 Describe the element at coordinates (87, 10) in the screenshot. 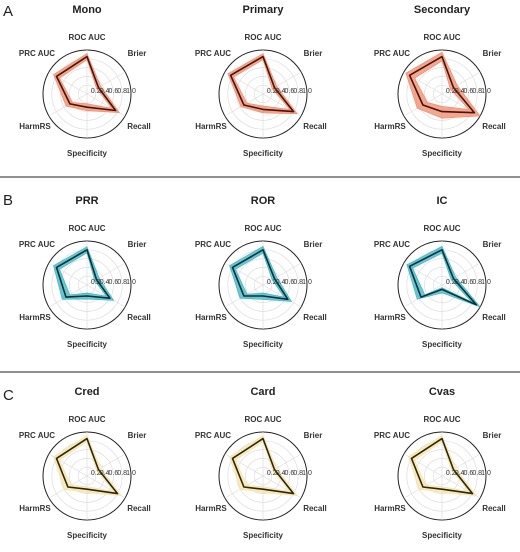

I see `chart-title: Mono` at that location.